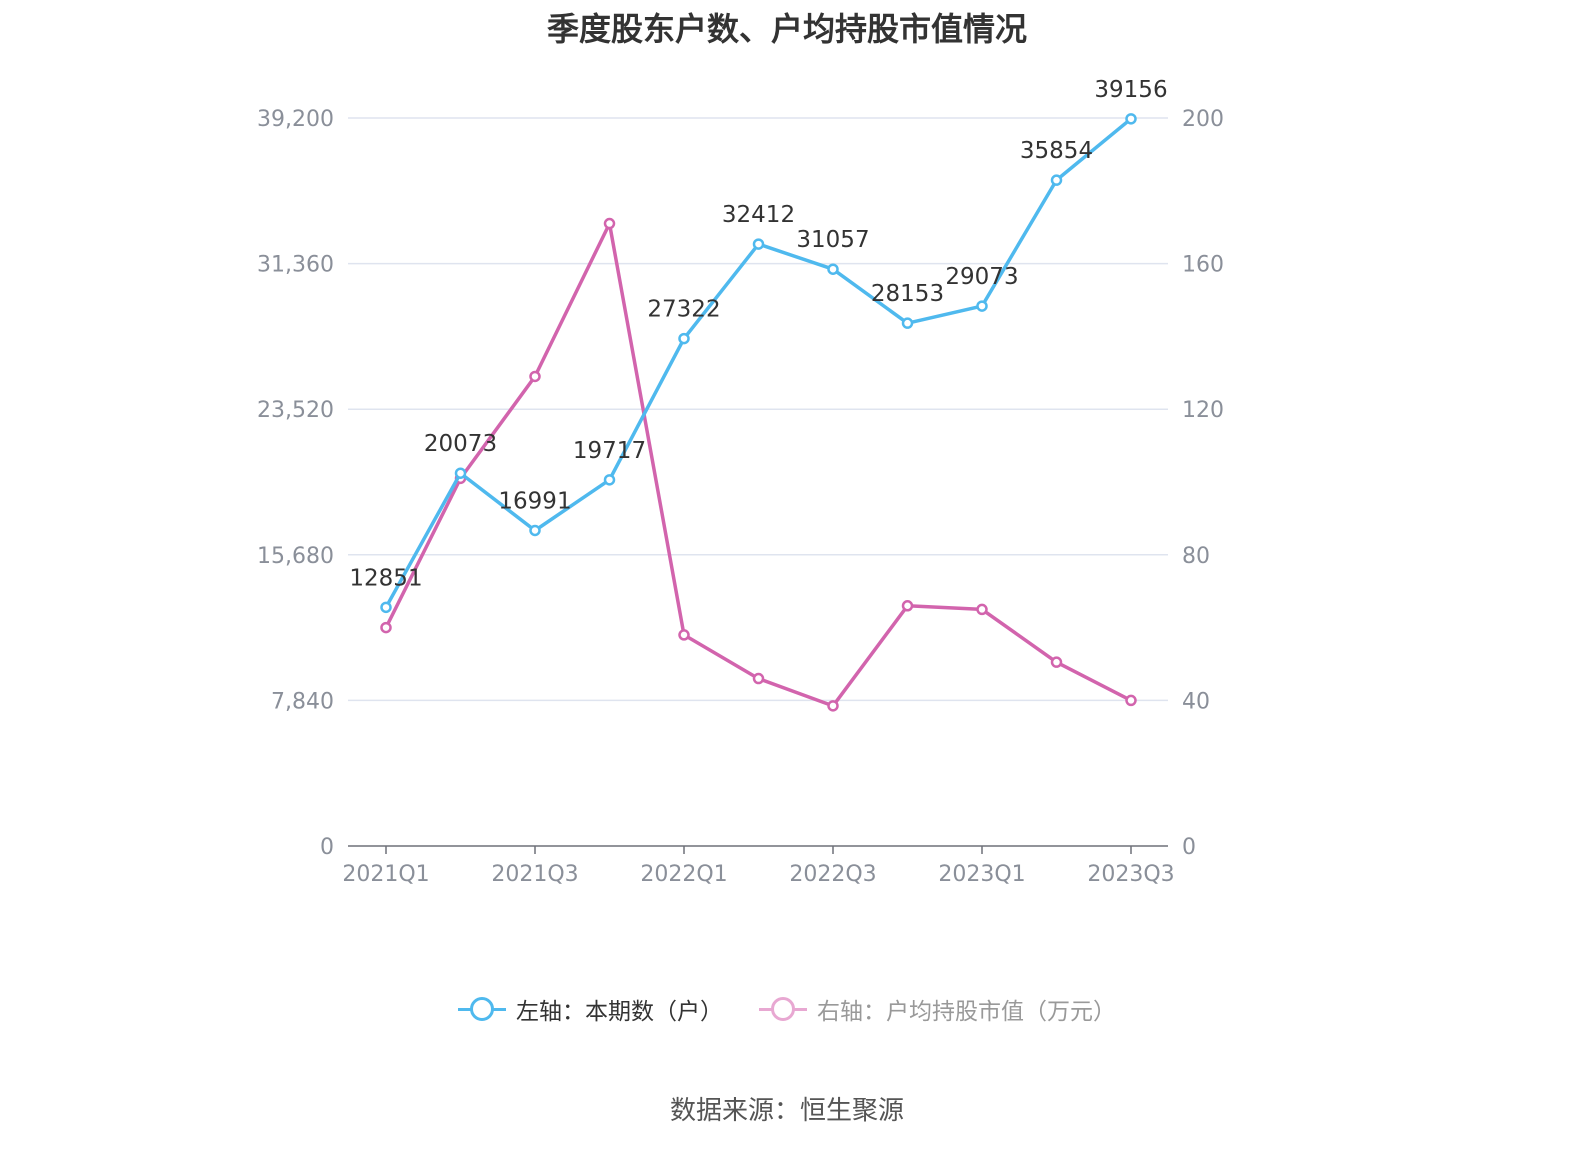  I want to click on right-axis-tick-label: 40, so click(1196, 701).